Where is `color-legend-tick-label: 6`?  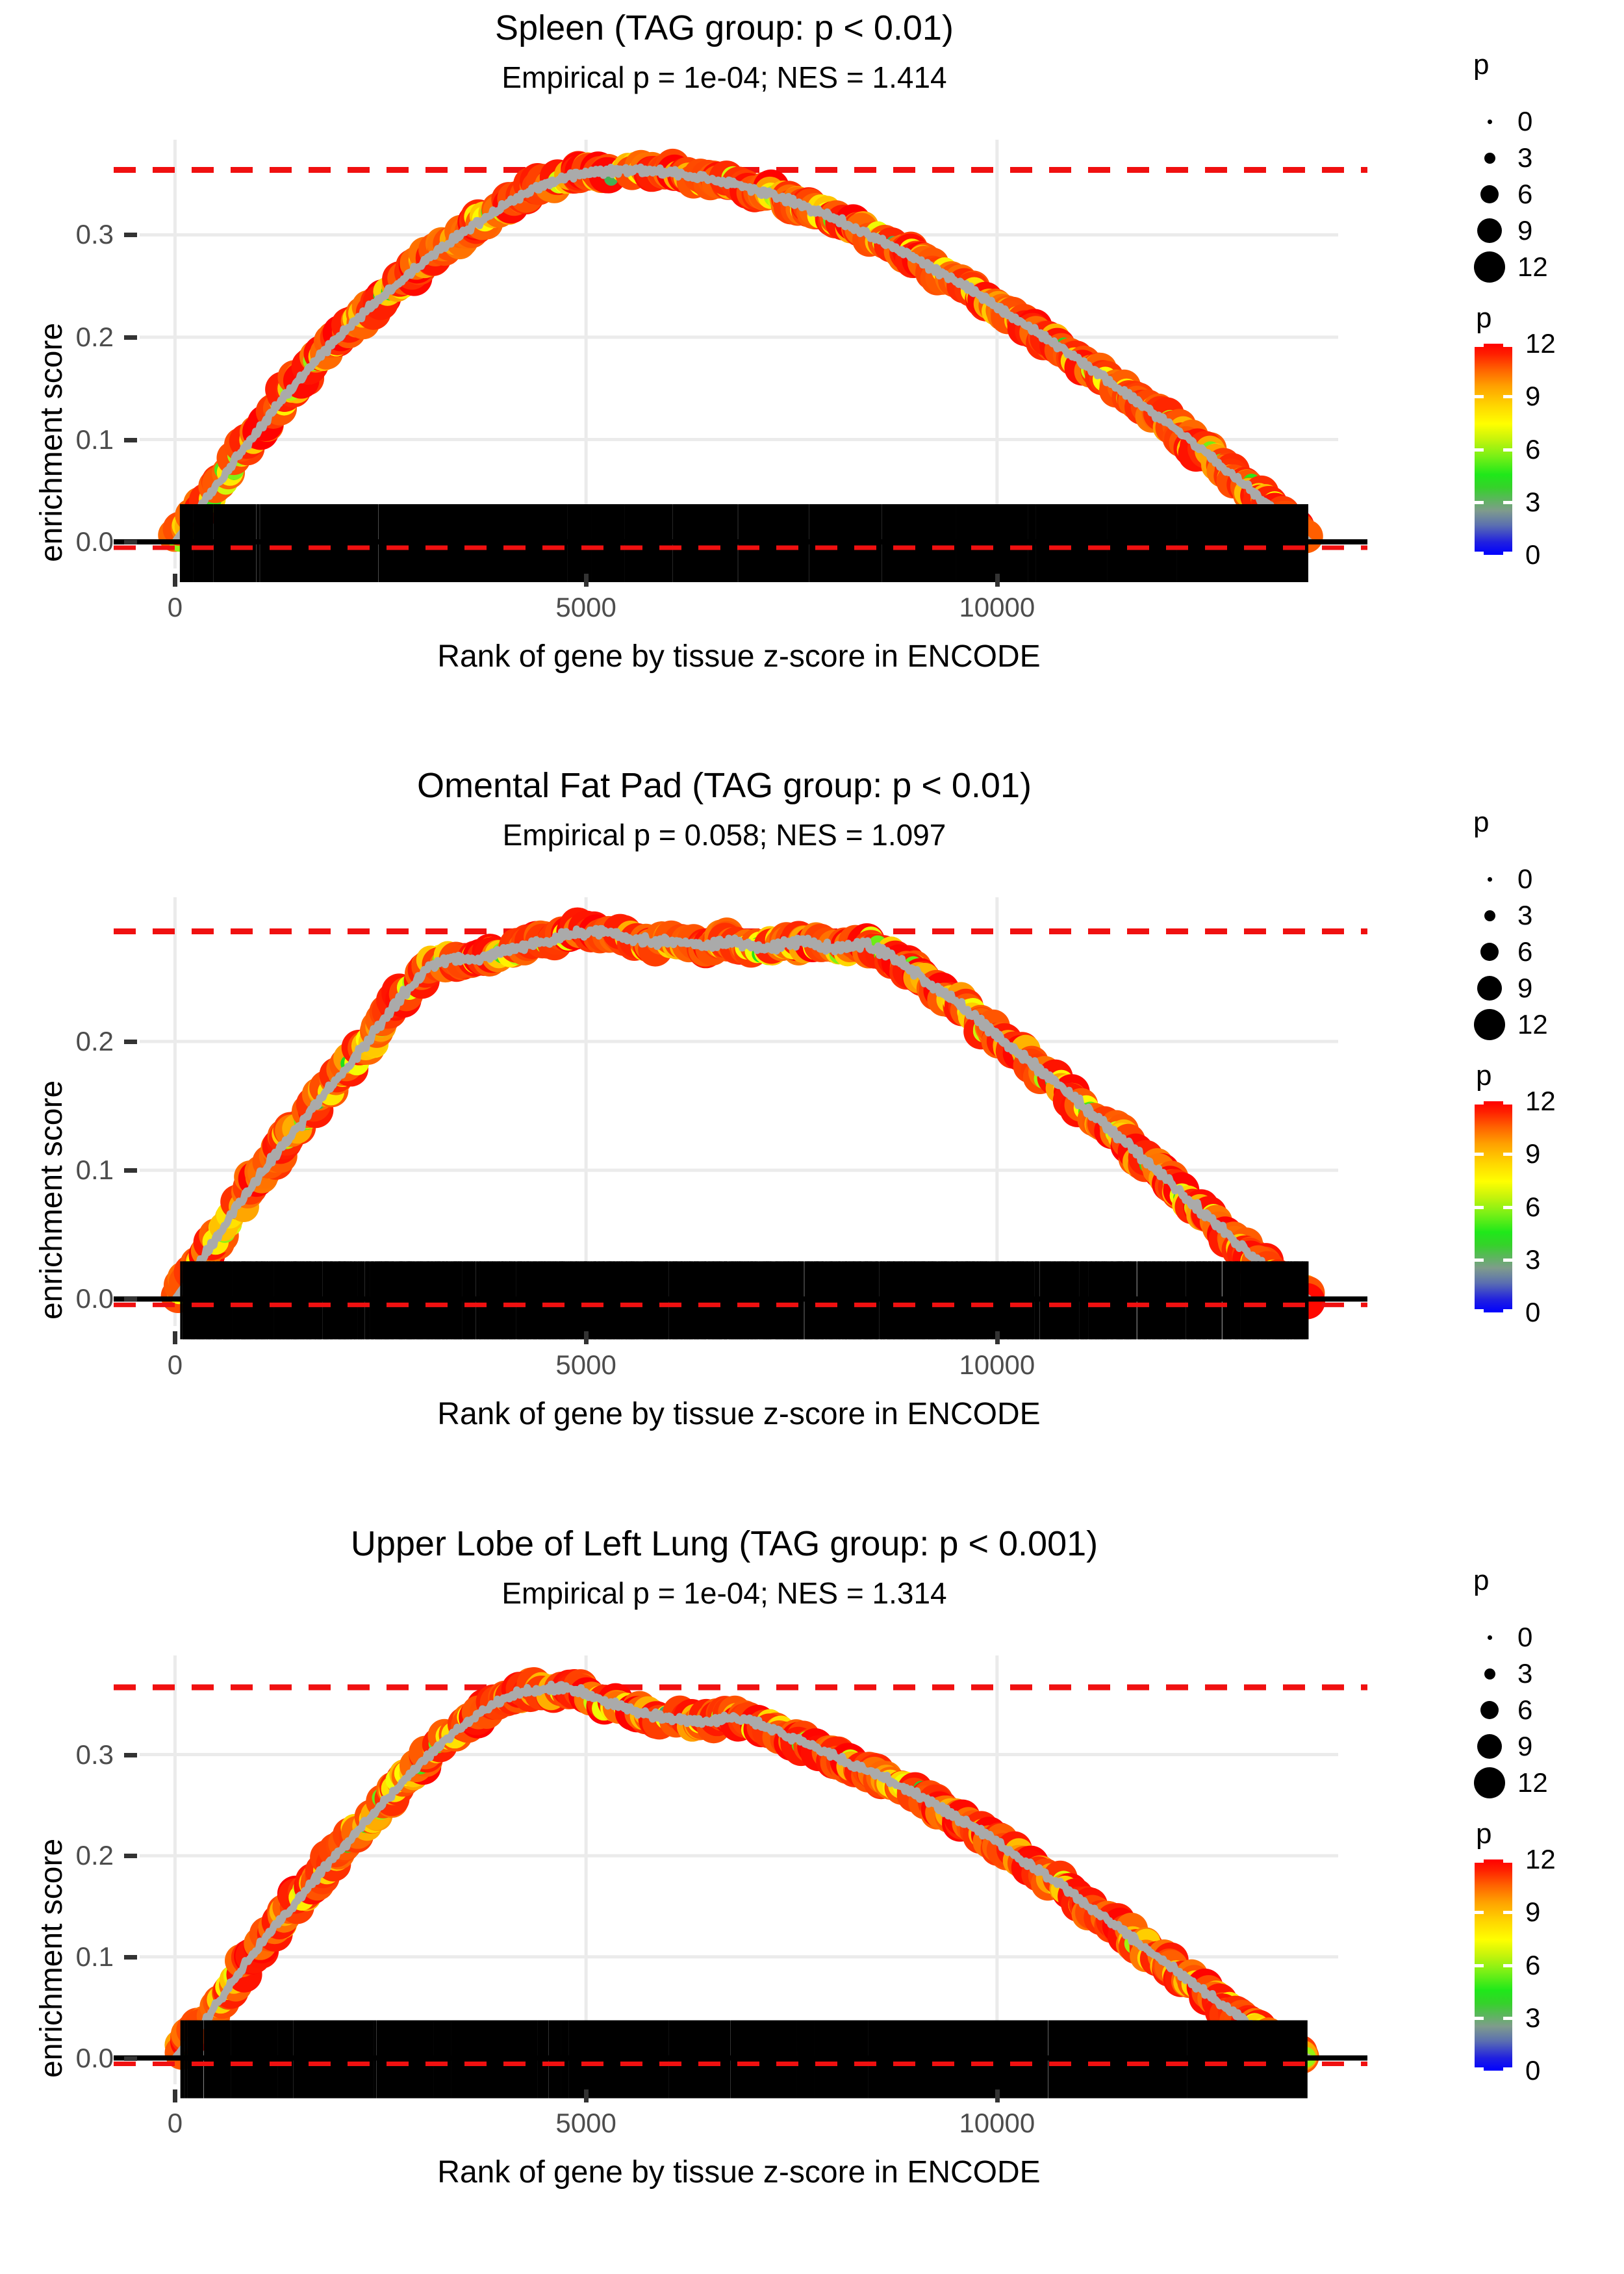
color-legend-tick-label: 6 is located at coordinates (1533, 1964).